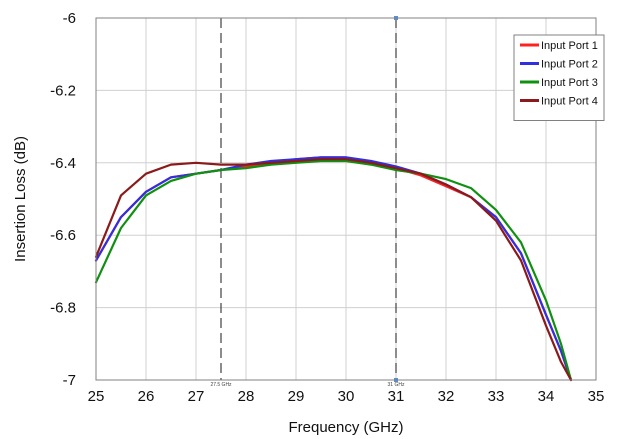 This screenshot has width=641, height=439. Describe the element at coordinates (69, 18) in the screenshot. I see `y-tick-label: -6` at that location.